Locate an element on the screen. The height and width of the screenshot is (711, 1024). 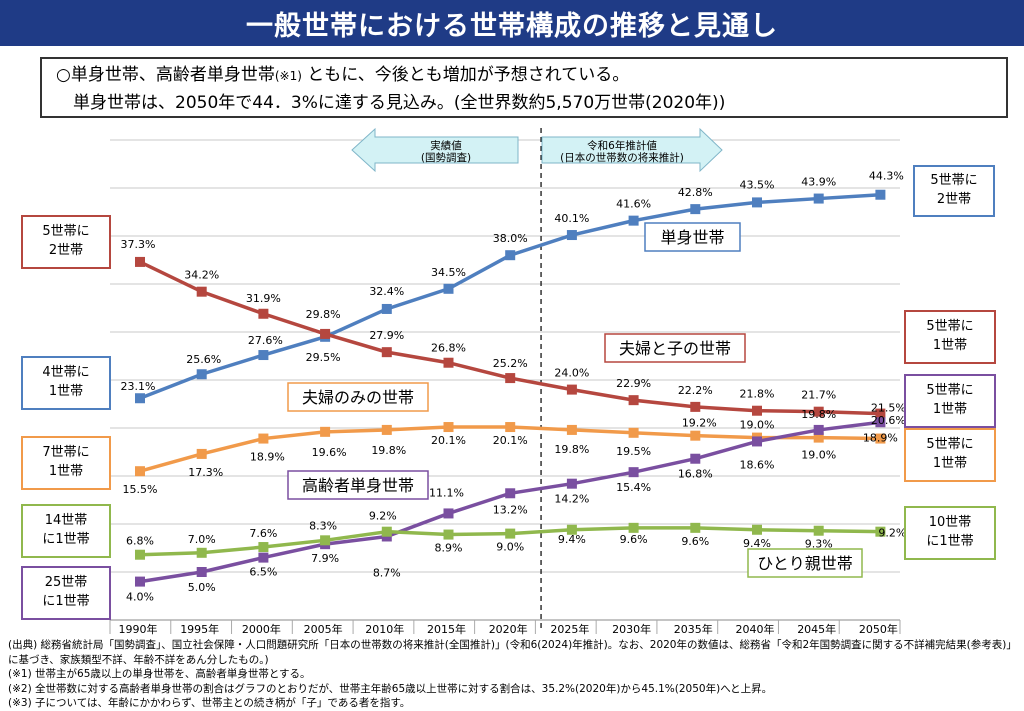
couple-only-series-data-label: 19.5% is located at coordinates (633, 451).